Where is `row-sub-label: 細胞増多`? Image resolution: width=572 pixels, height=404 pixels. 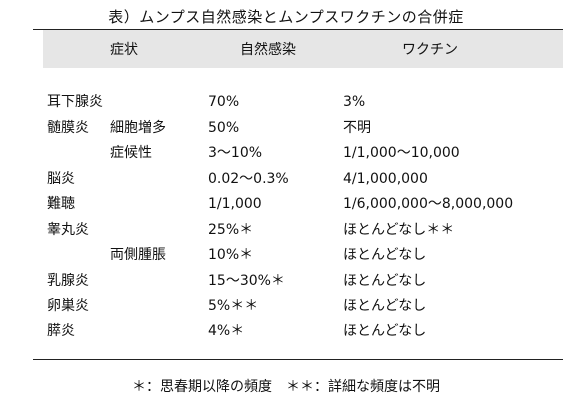 row-sub-label: 細胞増多 is located at coordinates (138, 128).